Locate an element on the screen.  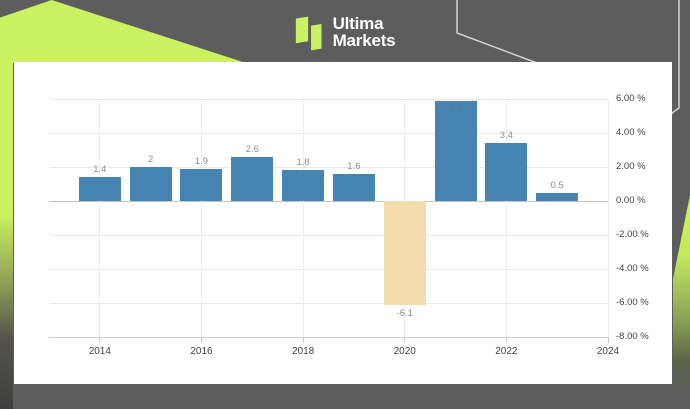
brand-logo: Ultima Markets is located at coordinates (345, 32).